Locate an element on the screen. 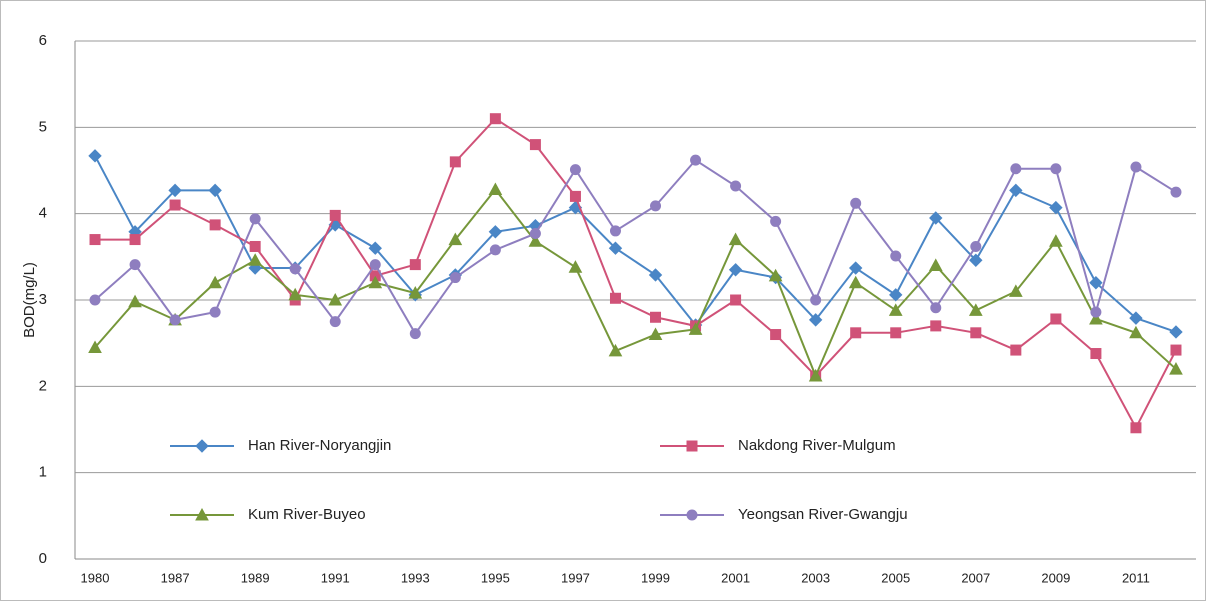 The image size is (1206, 601). legend-label: Han River-Noryangjin is located at coordinates (319, 445).